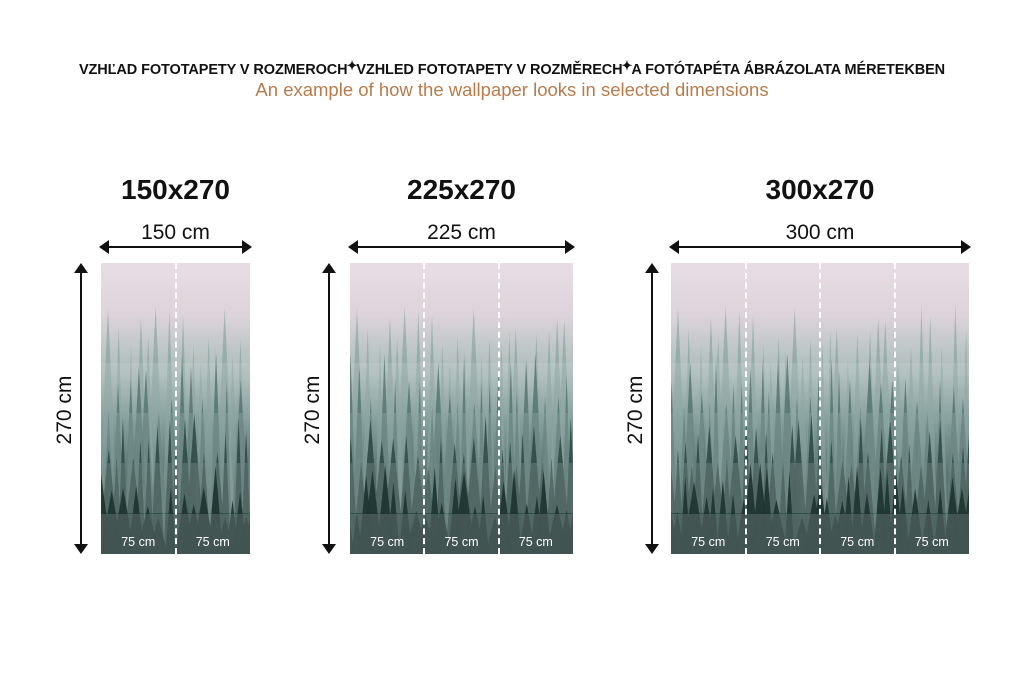  What do you see at coordinates (788, 70) in the screenshot?
I see `title-hu: A FOTÓTAPÉTA ÁBRÁZOLATA MÉRETEKBEN` at bounding box center [788, 70].